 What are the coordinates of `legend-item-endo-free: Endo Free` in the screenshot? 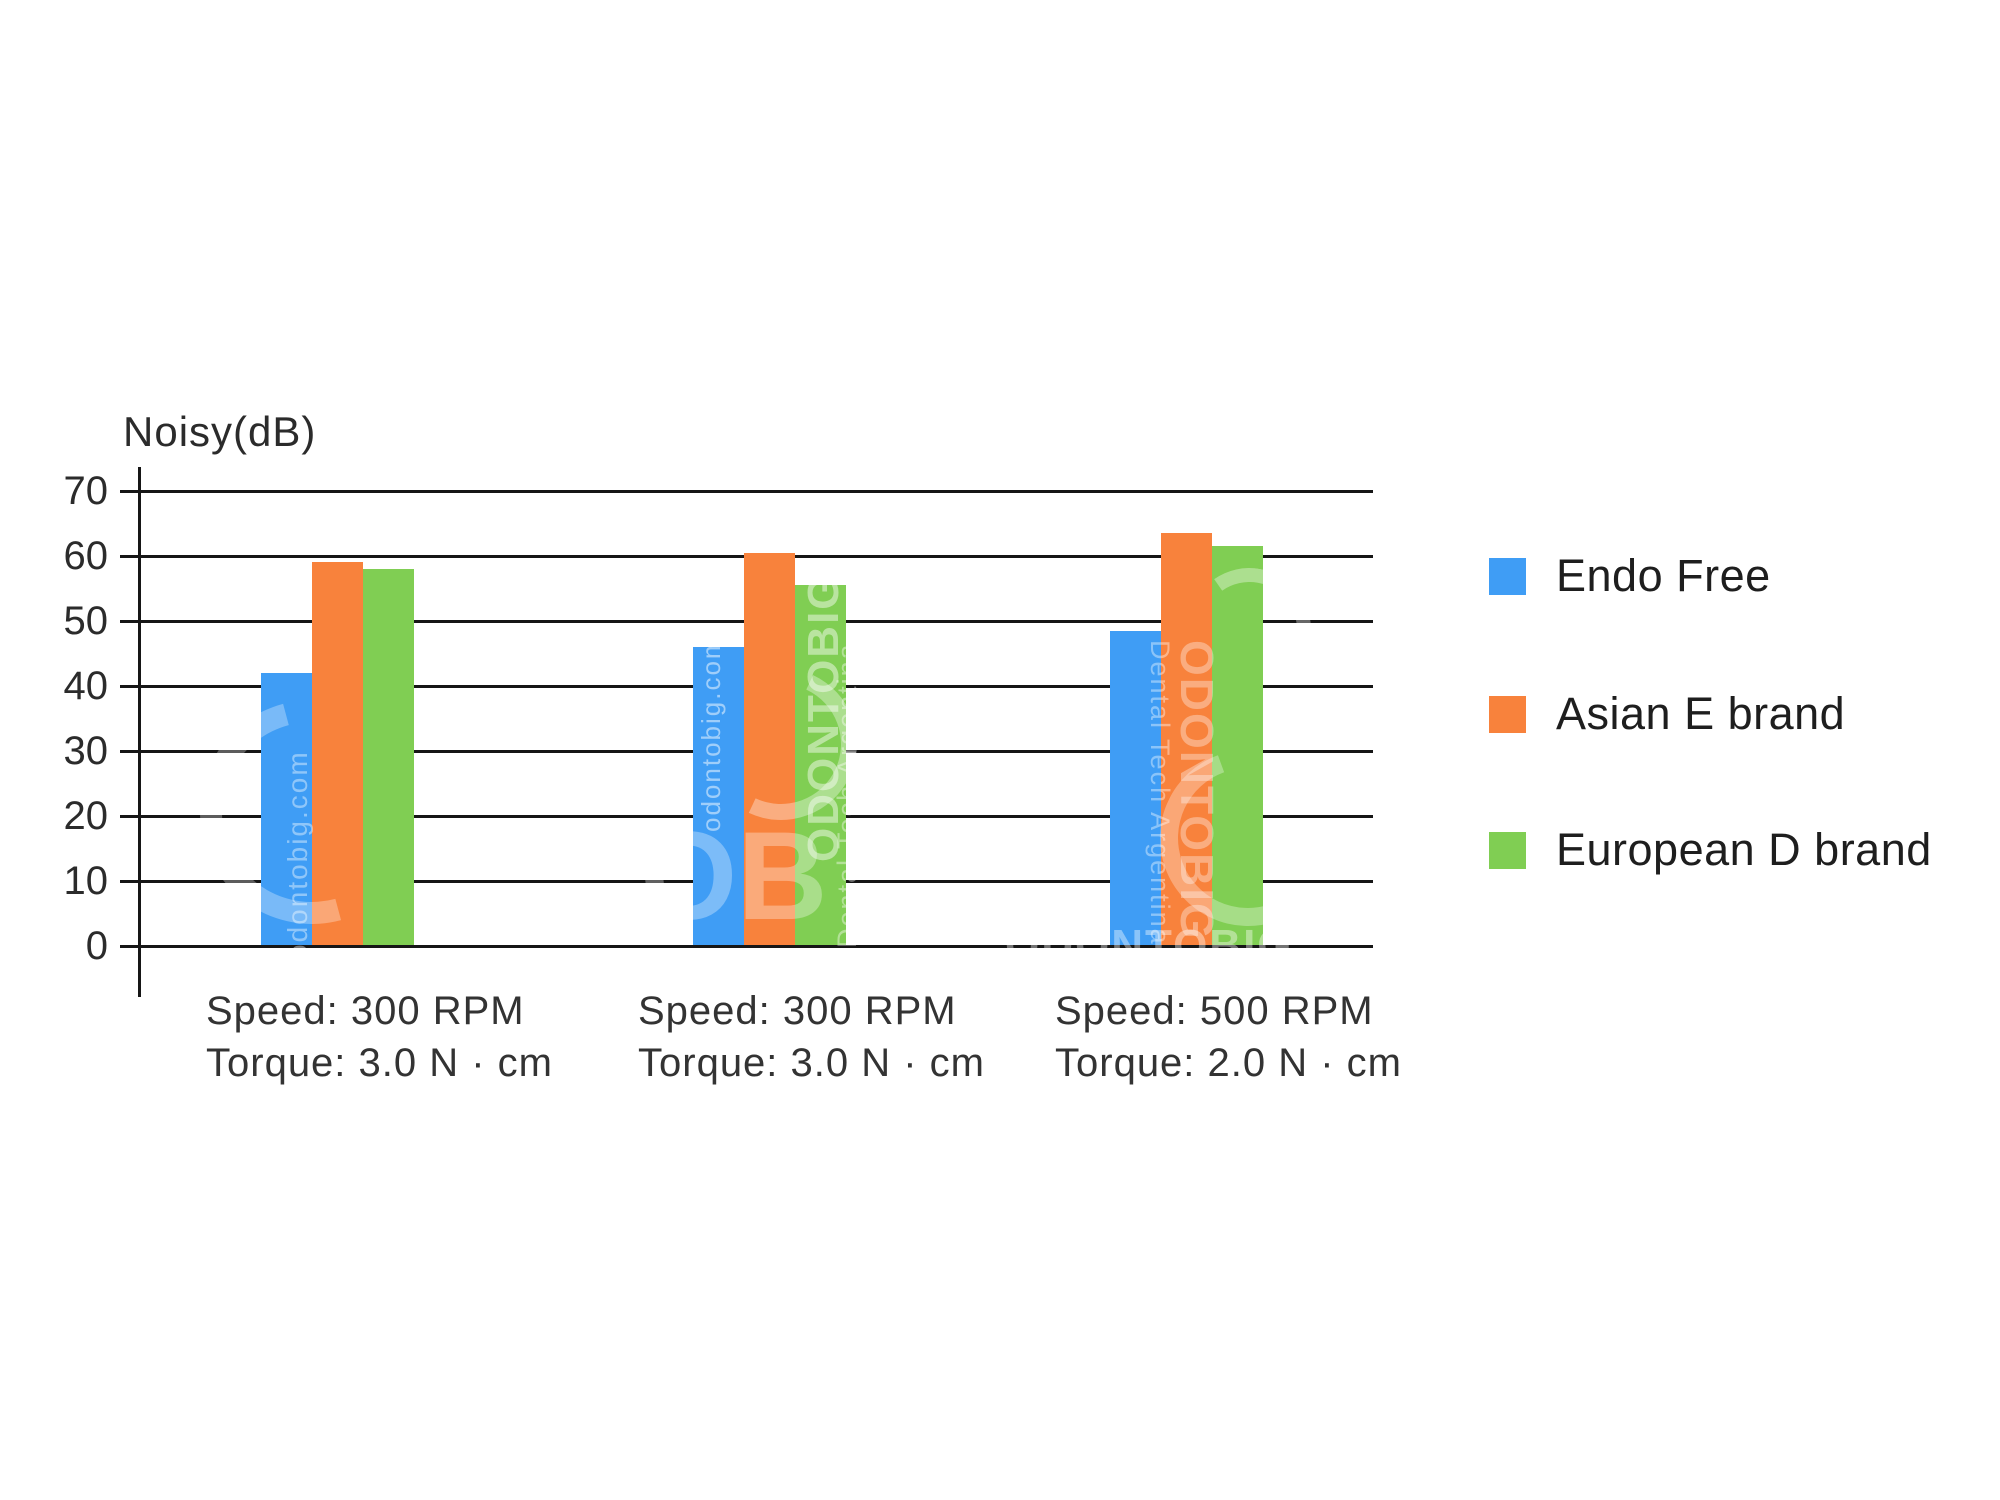 It's located at (1630, 575).